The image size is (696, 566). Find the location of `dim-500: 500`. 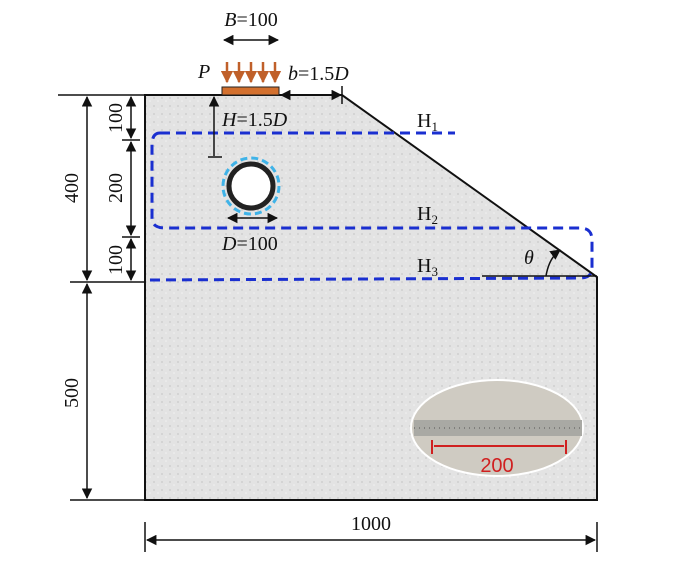

dim-500: 500 is located at coordinates (72, 393).